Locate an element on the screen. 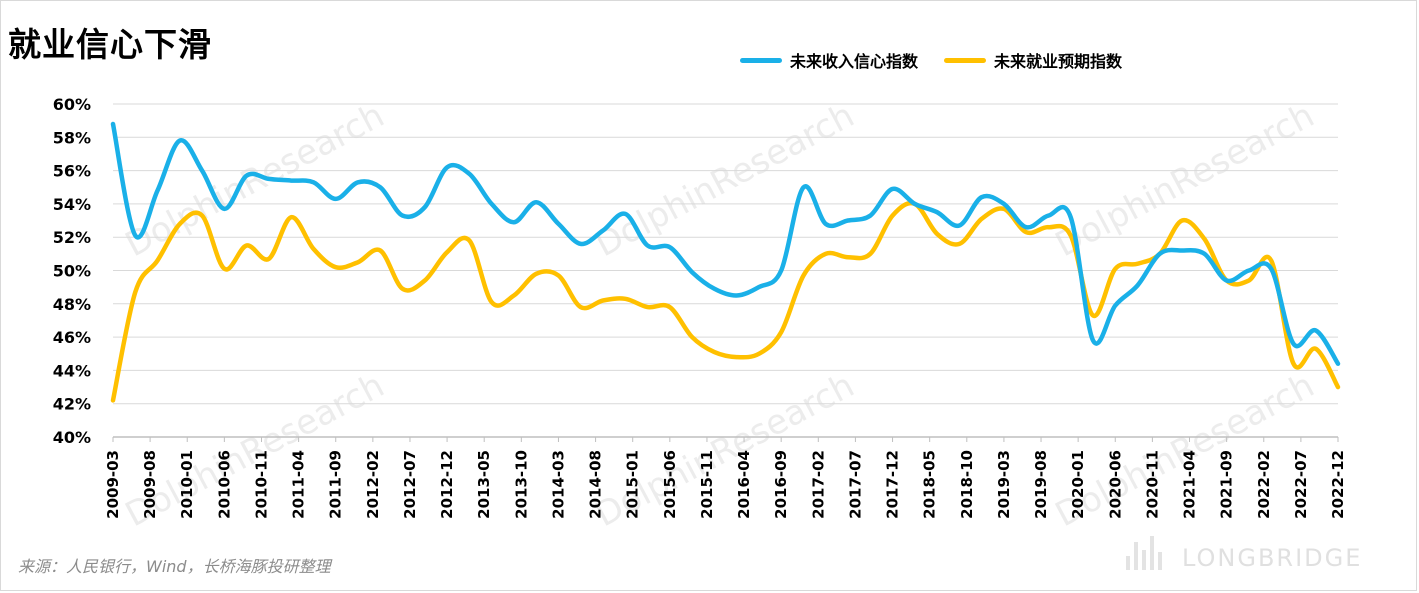 This screenshot has height=593, width=1419. x-tick-label: 2018-05 is located at coordinates (930, 484).